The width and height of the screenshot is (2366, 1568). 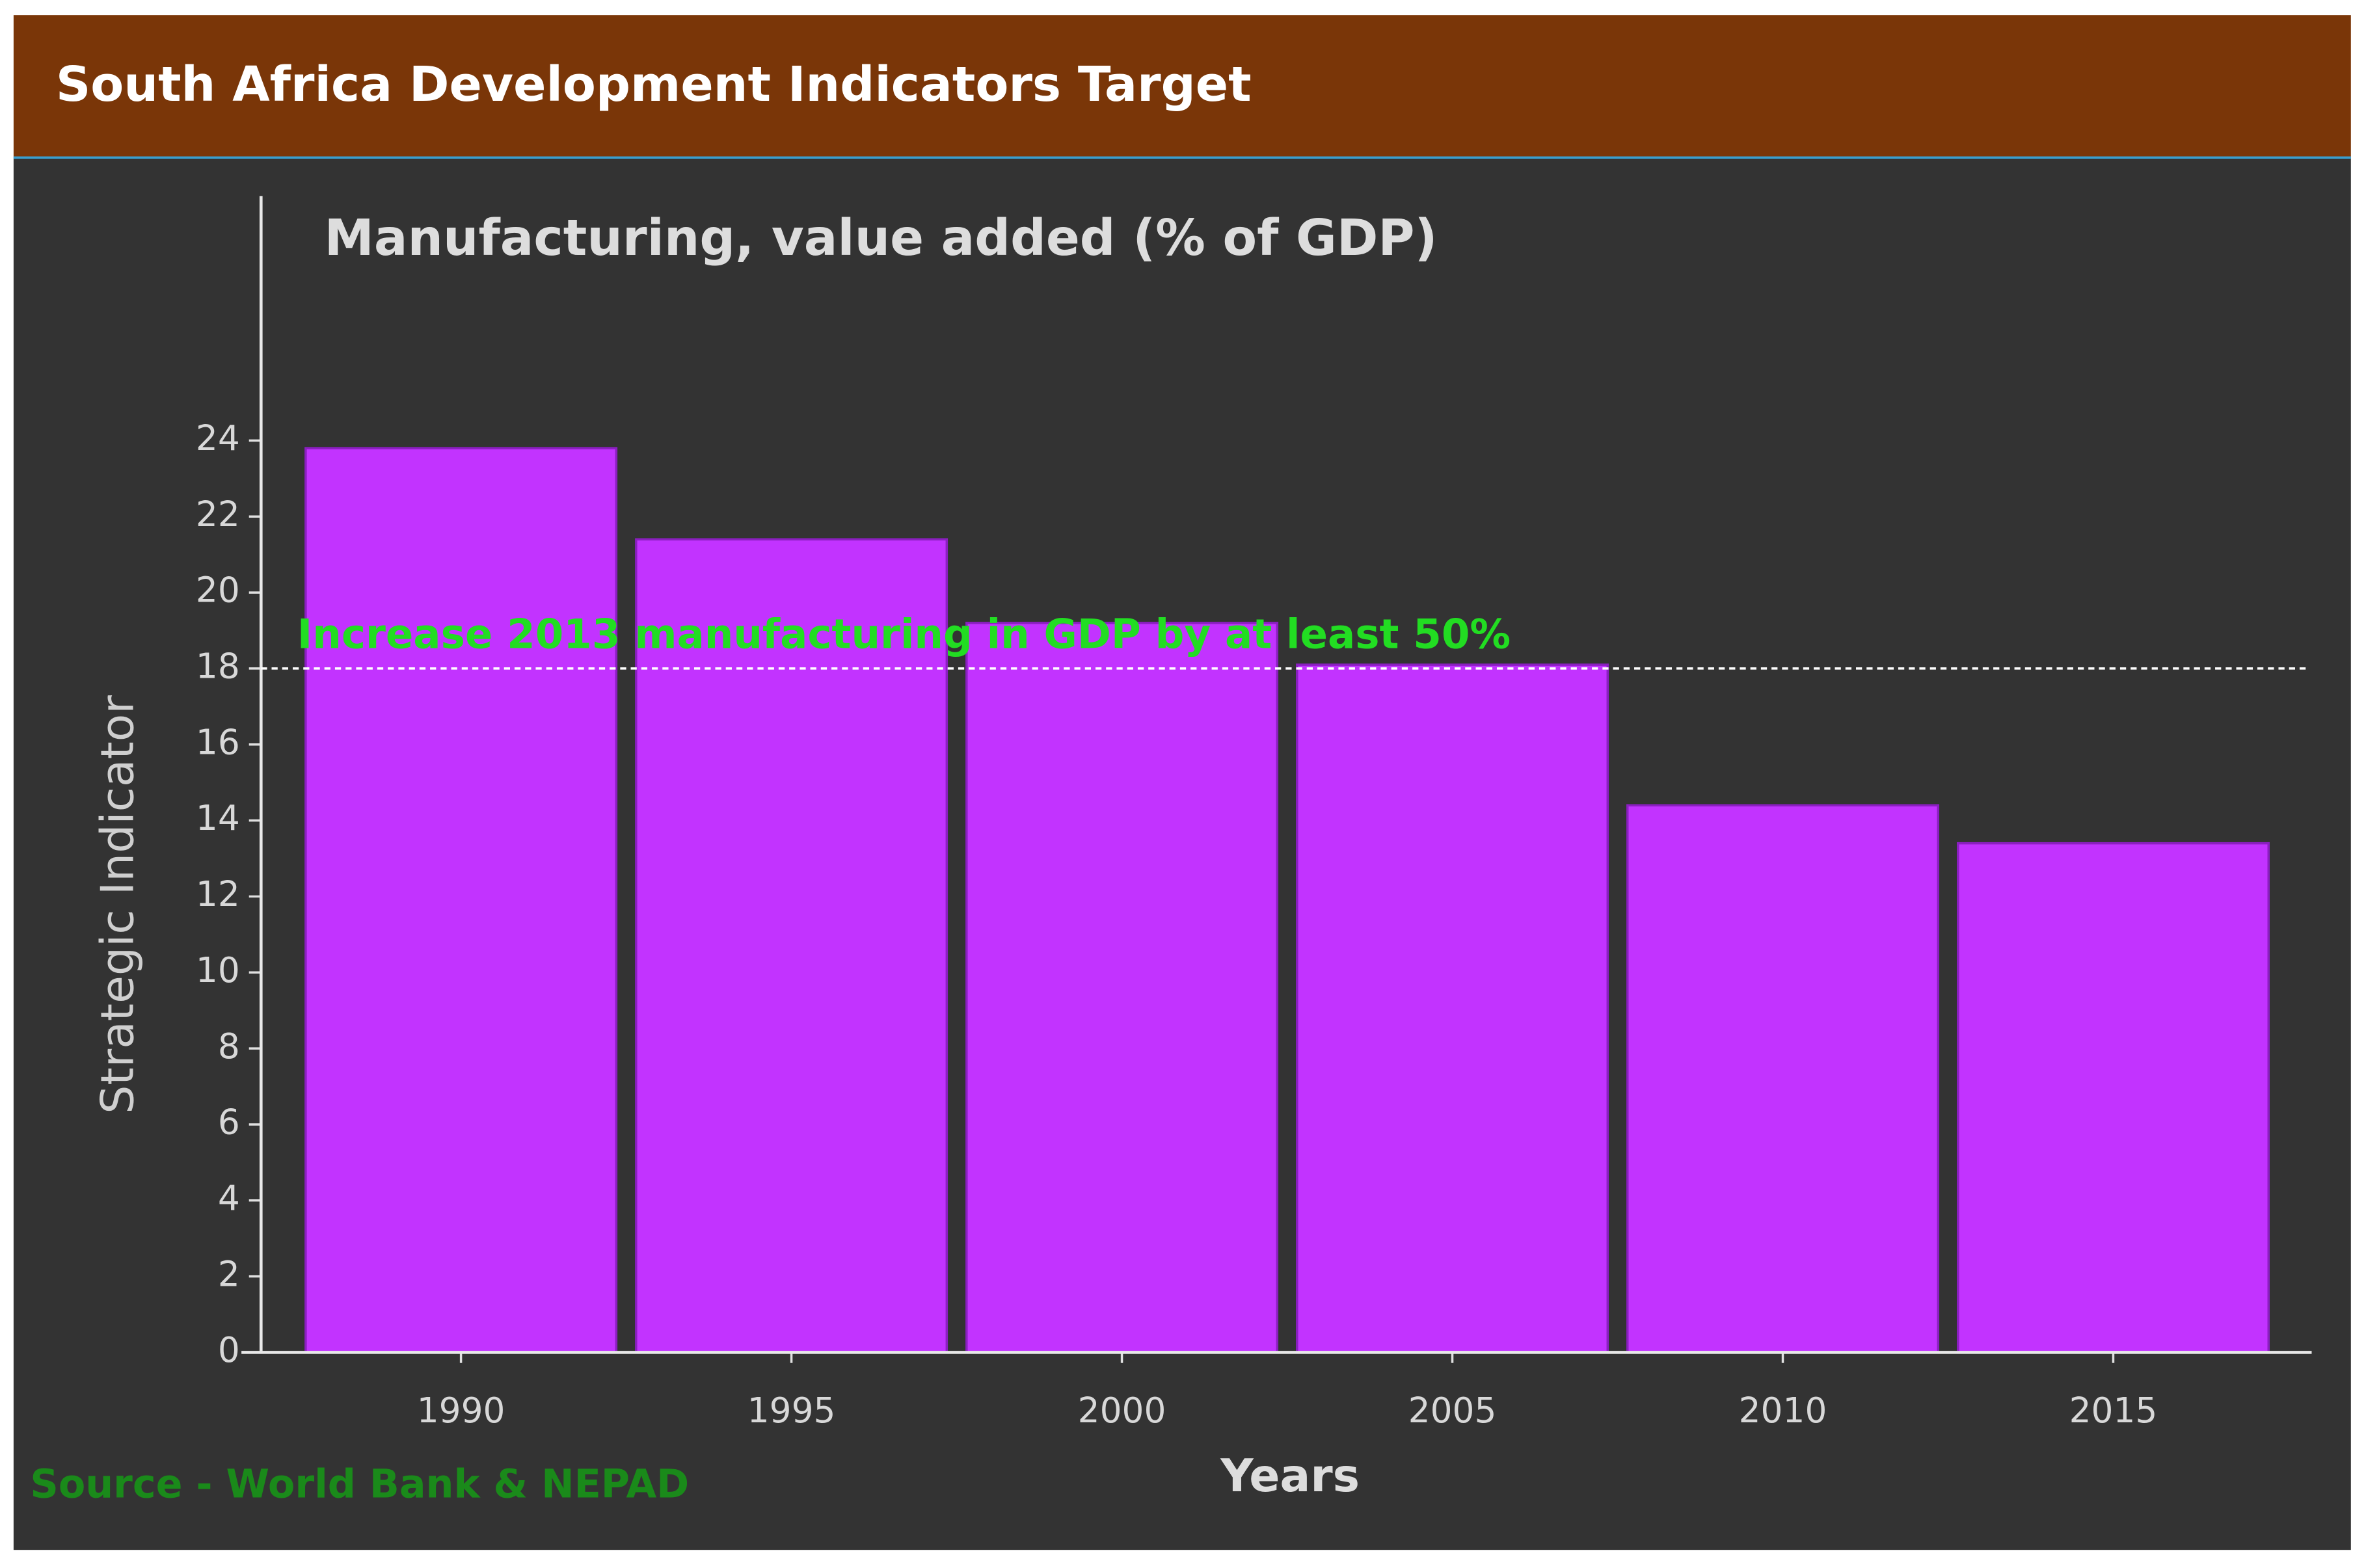 What do you see at coordinates (1783, 1410) in the screenshot?
I see `x-tick-label: 2010` at bounding box center [1783, 1410].